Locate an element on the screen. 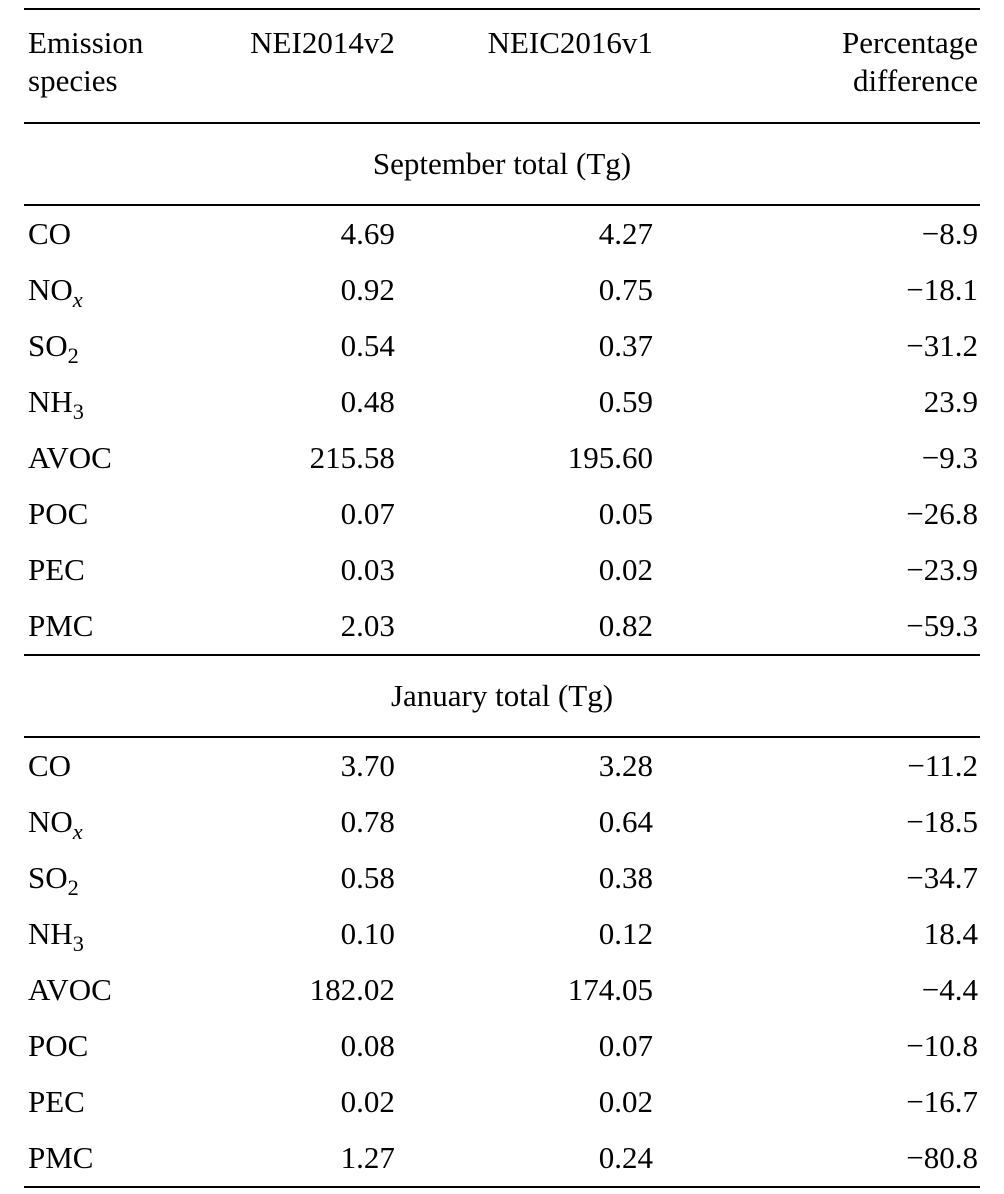  table-row: POC 0.08 0.07 −10.8 is located at coordinates (502, 1046).